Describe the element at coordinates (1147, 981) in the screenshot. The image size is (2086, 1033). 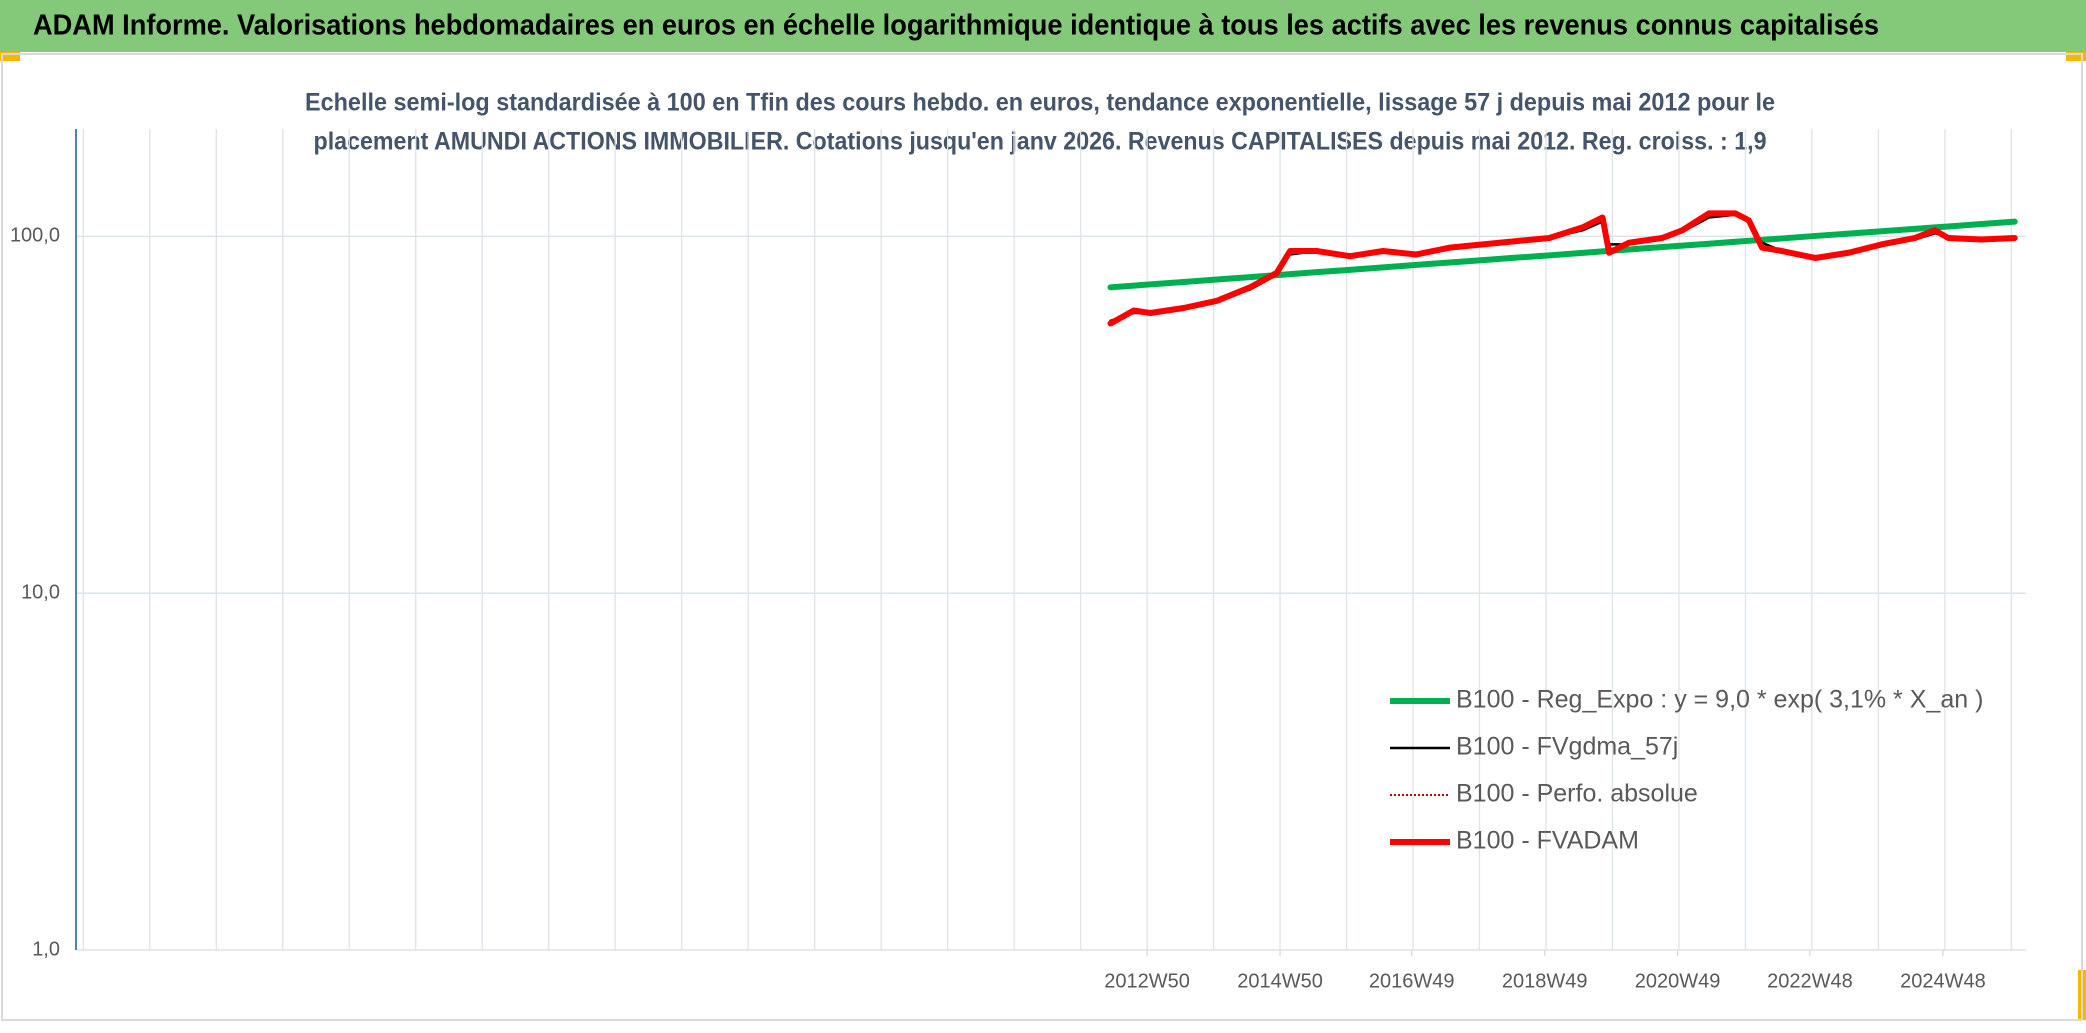
I see `x-tick-label: 2012W50` at that location.